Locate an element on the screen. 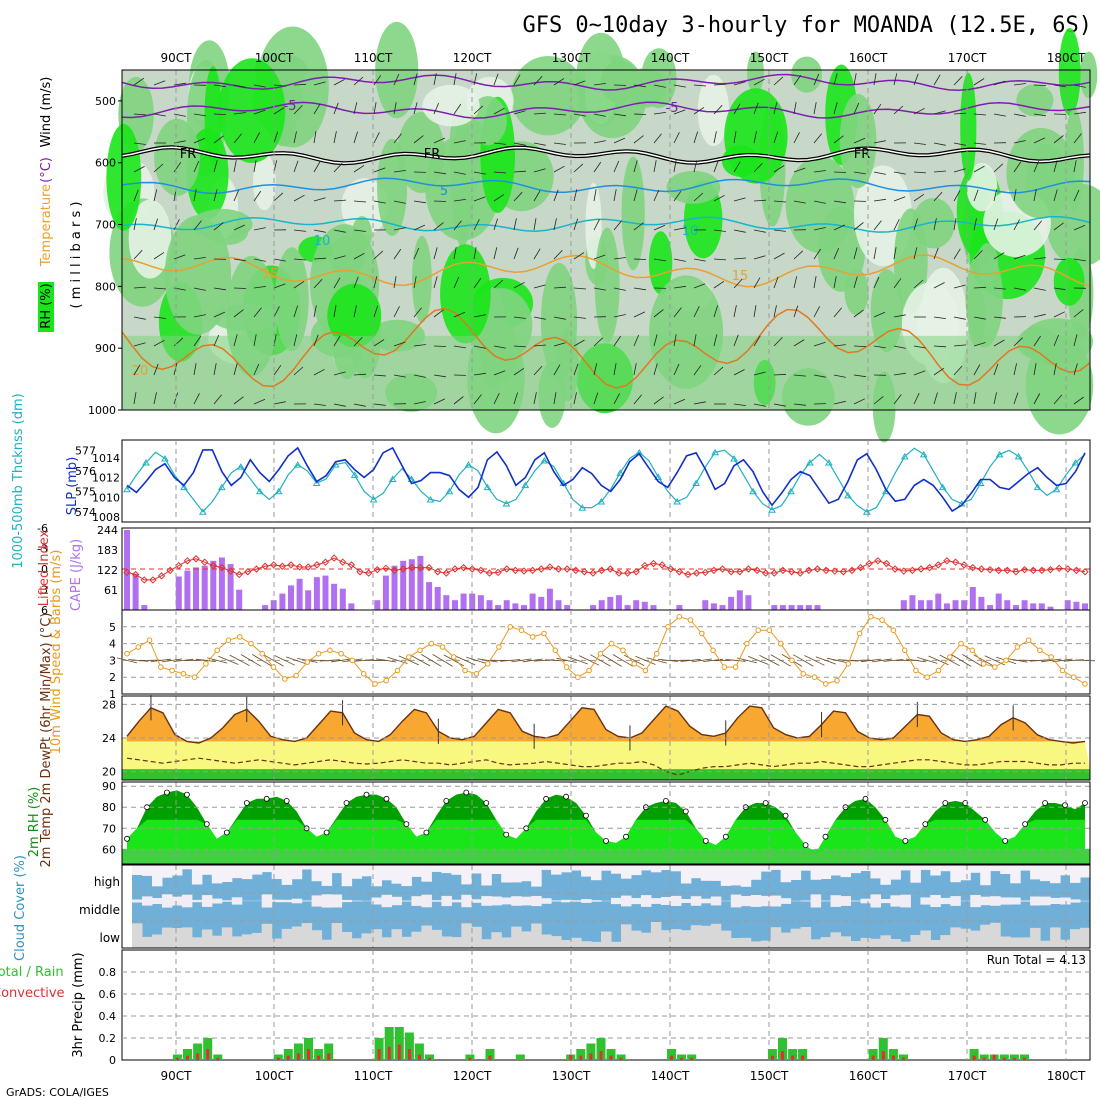  thickness-point is located at coordinates (316, 483).